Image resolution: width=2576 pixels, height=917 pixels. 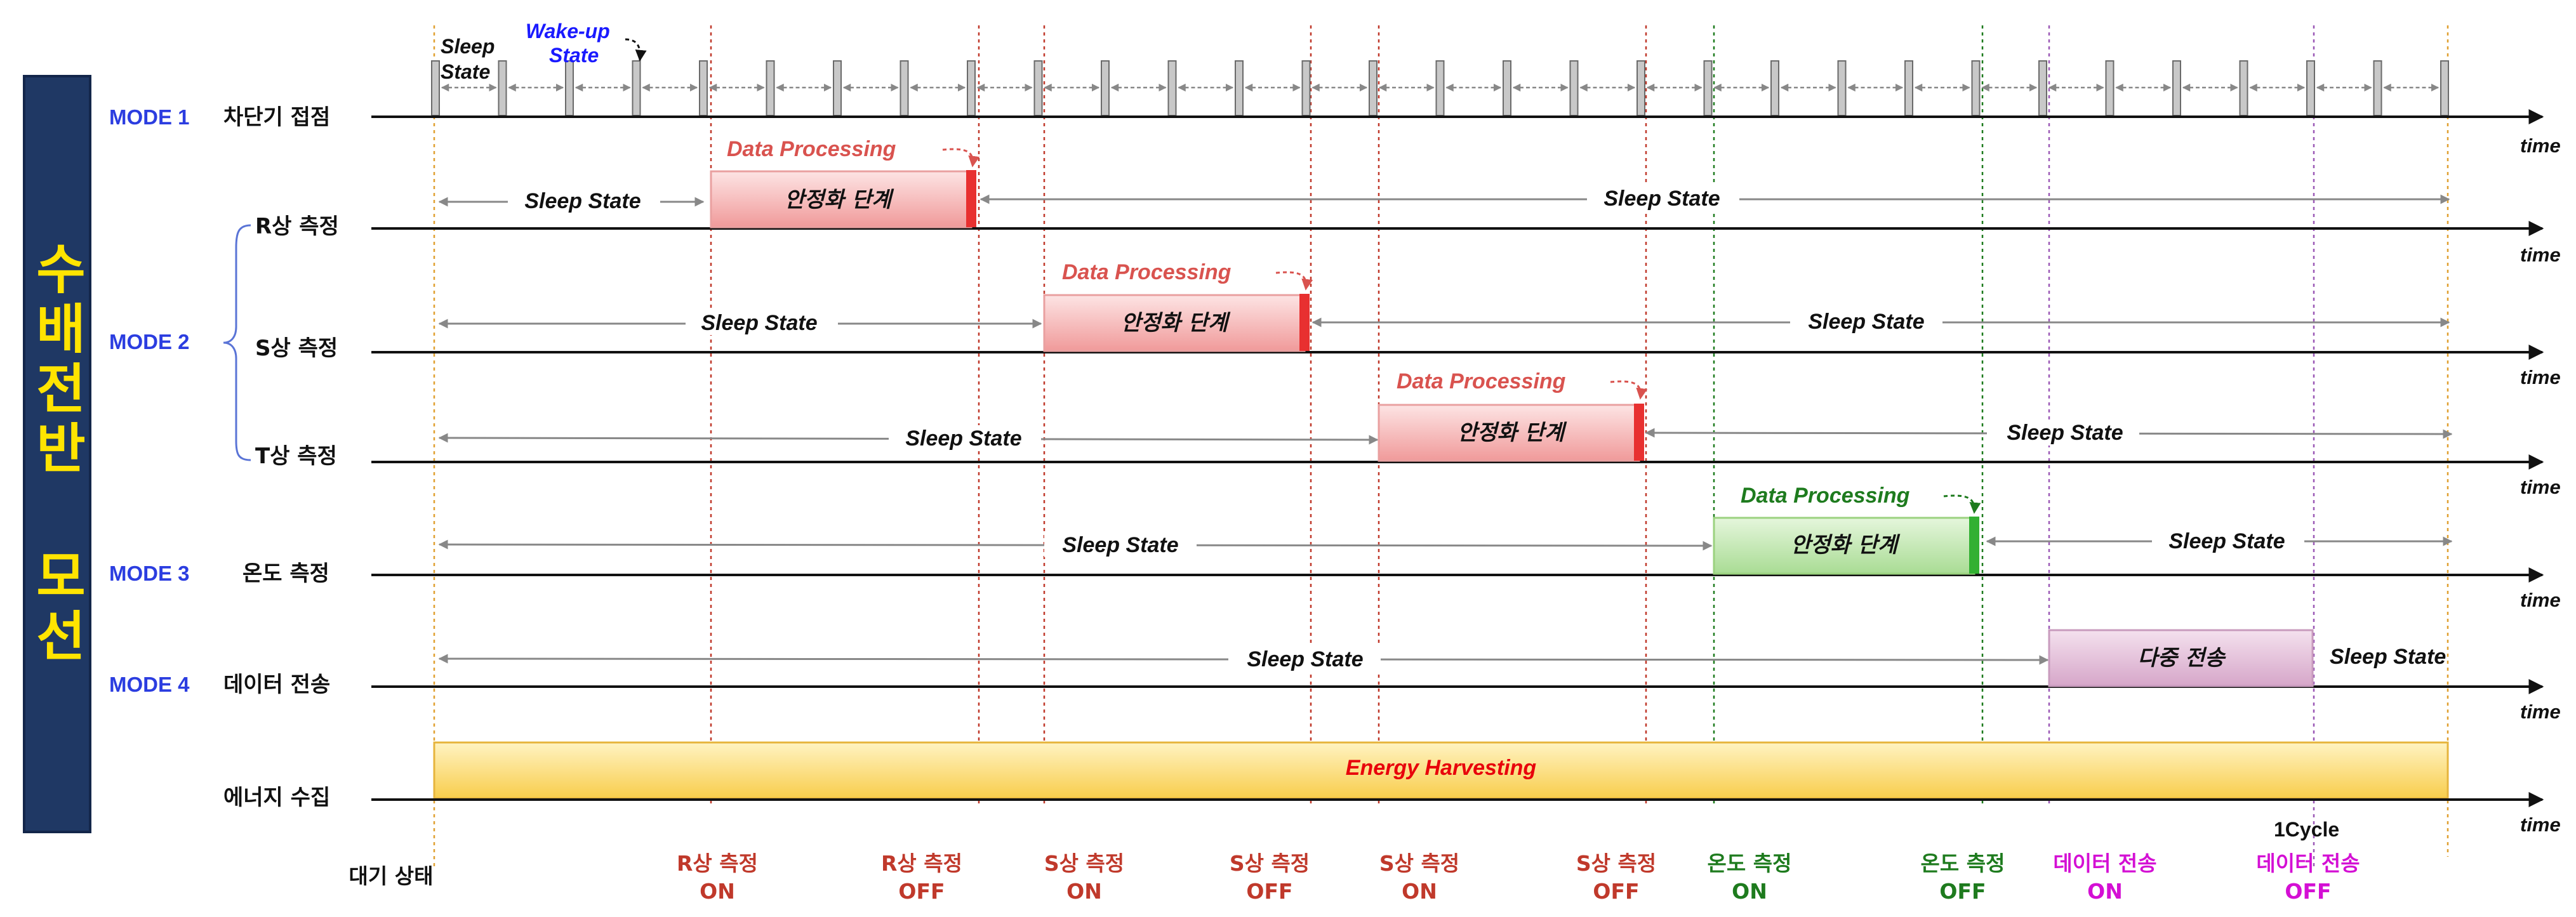 What do you see at coordinates (1120, 545) in the screenshot?
I see `temp-sleep-label-left: Sleep State` at bounding box center [1120, 545].